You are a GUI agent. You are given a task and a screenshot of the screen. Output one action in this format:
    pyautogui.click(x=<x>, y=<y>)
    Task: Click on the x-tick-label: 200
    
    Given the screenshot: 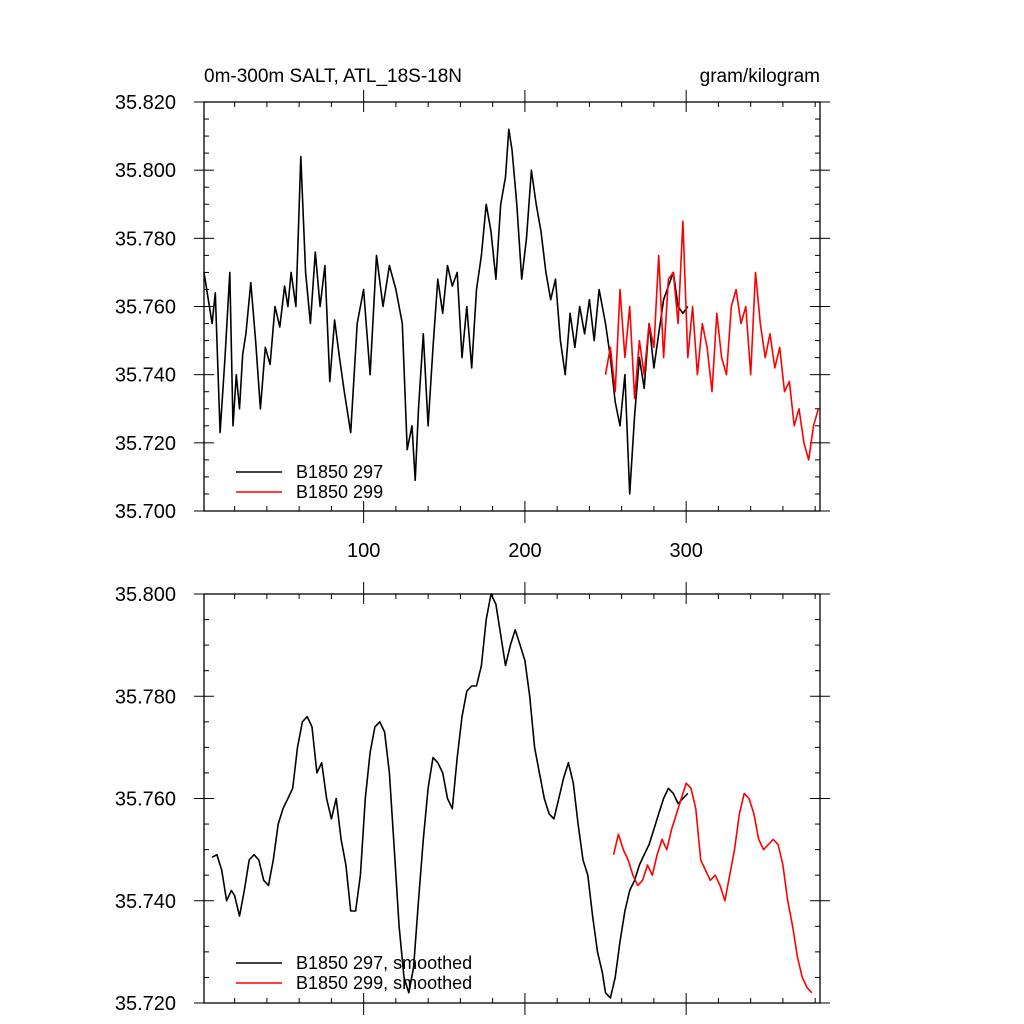 What is the action you would take?
    pyautogui.click(x=524, y=551)
    